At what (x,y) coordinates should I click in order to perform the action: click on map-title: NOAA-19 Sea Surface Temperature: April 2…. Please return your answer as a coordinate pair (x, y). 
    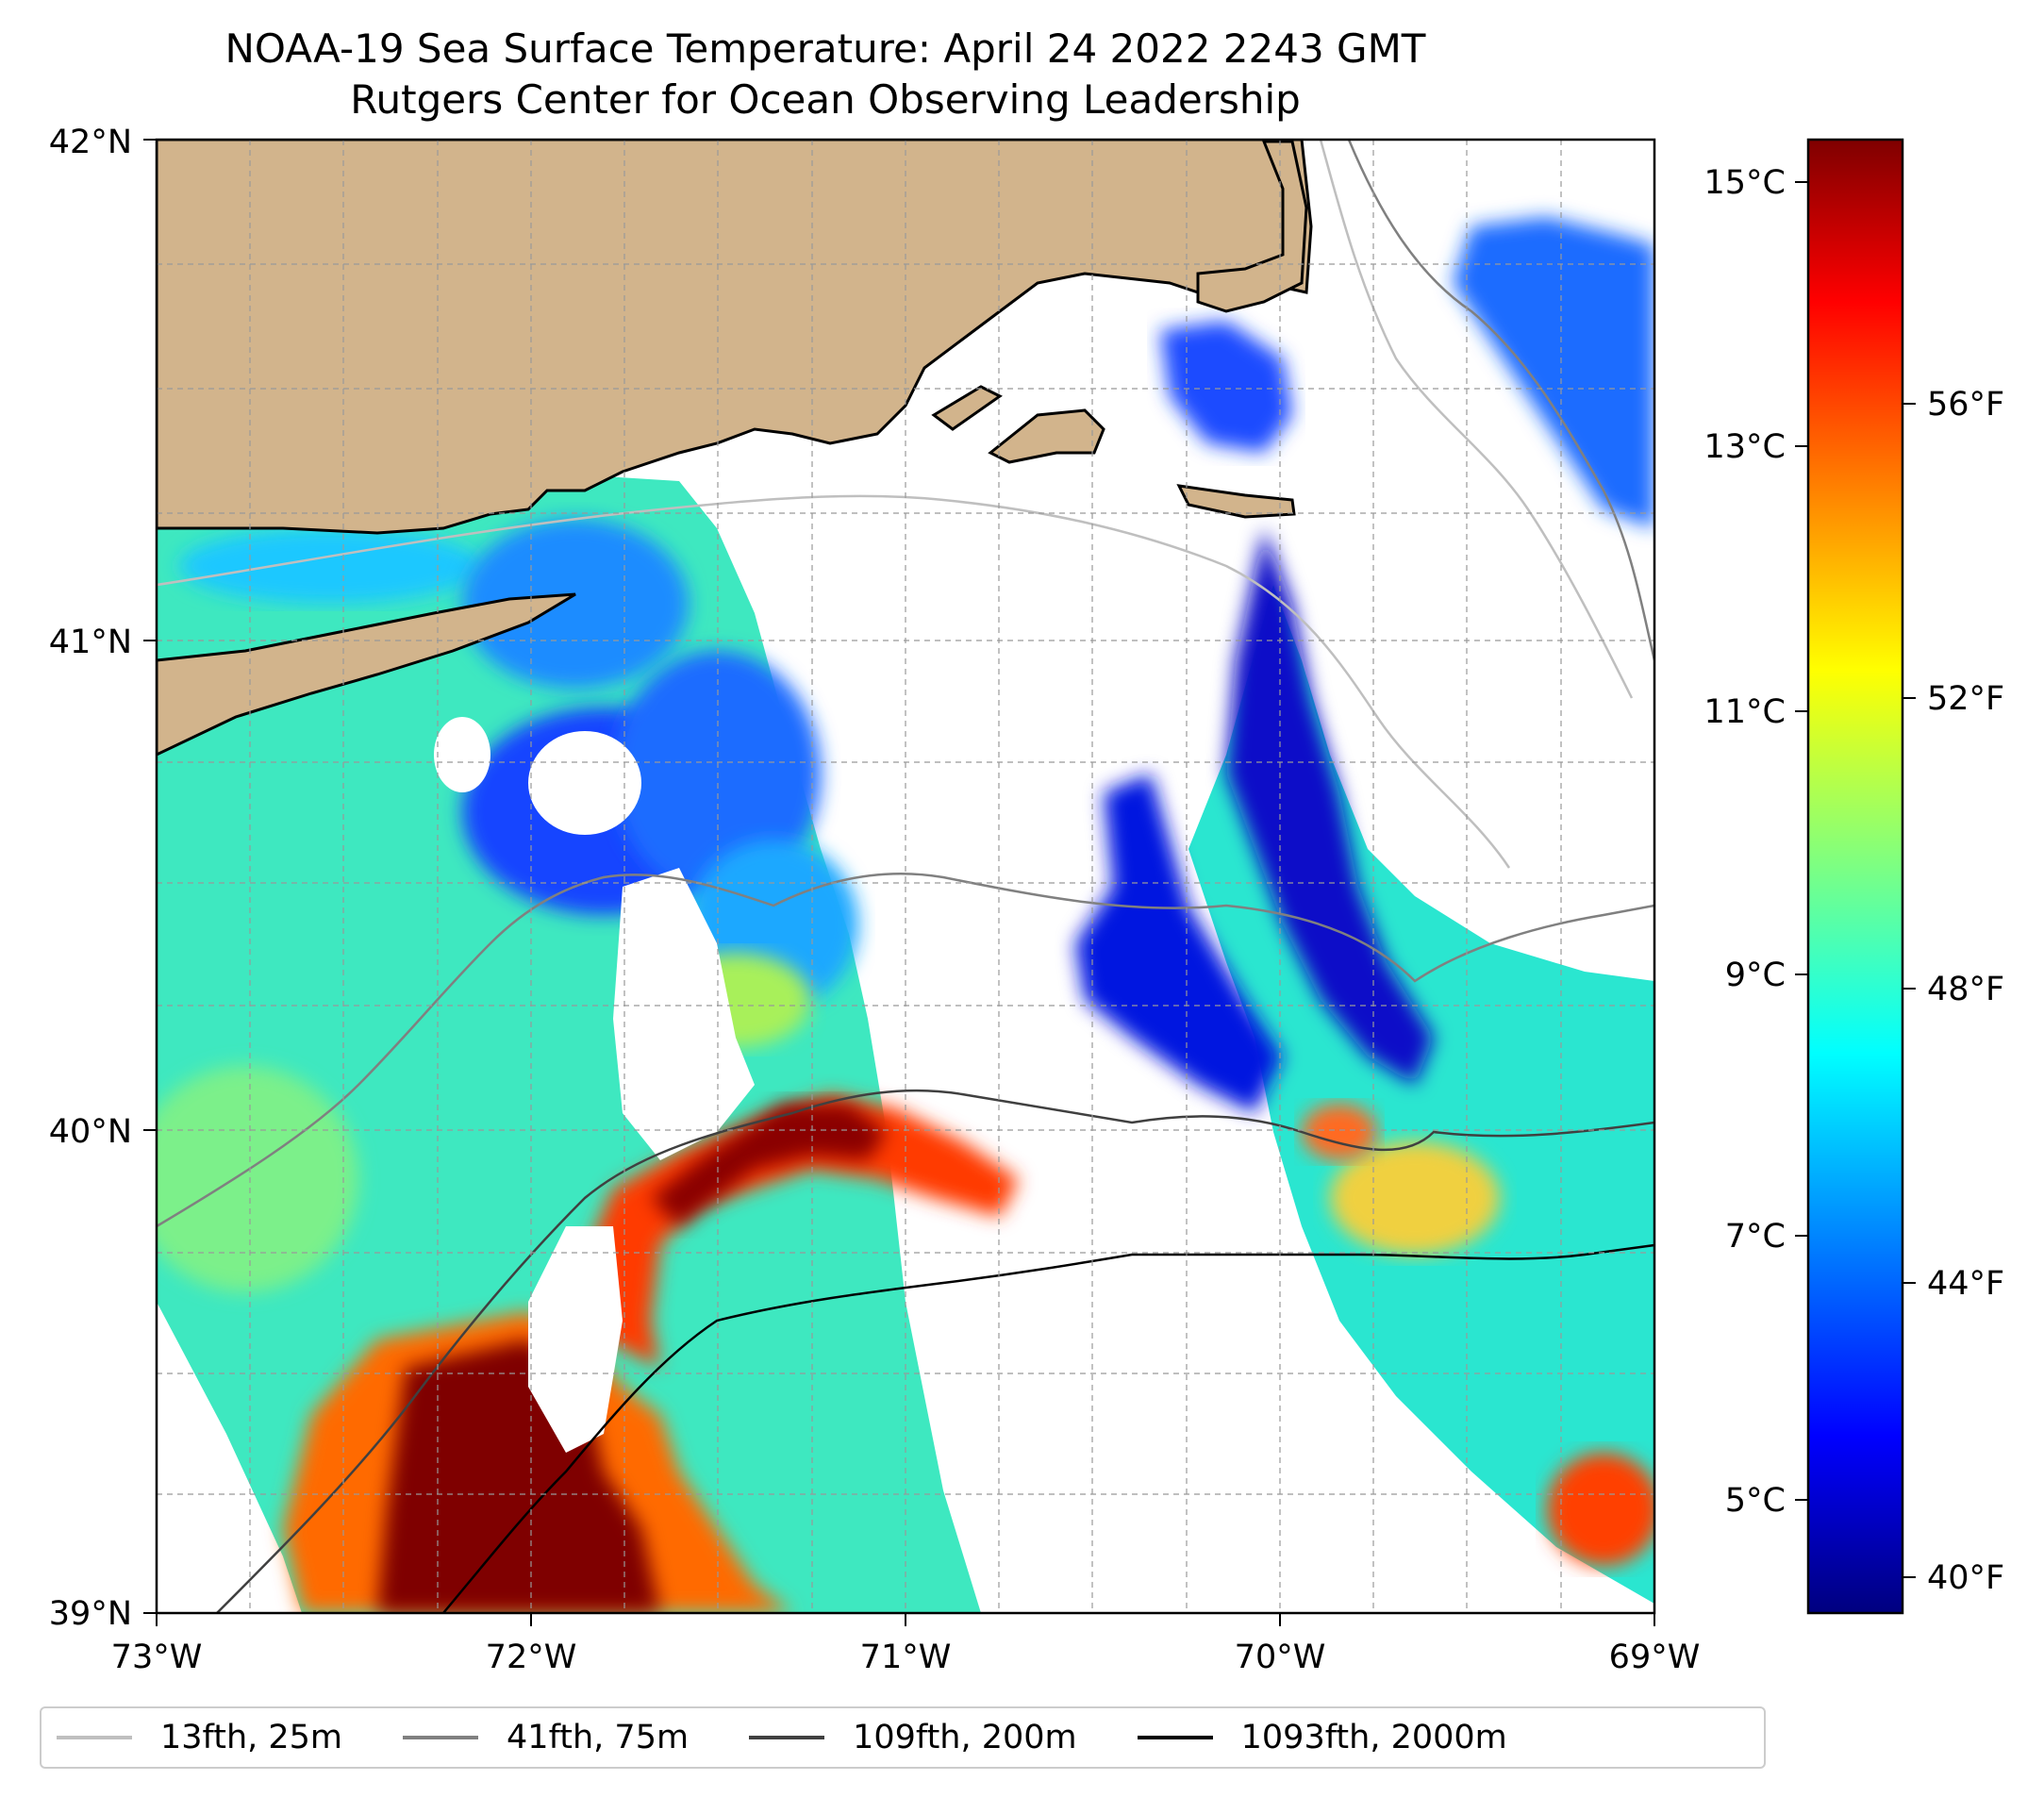
    Looking at the image, I should click on (825, 48).